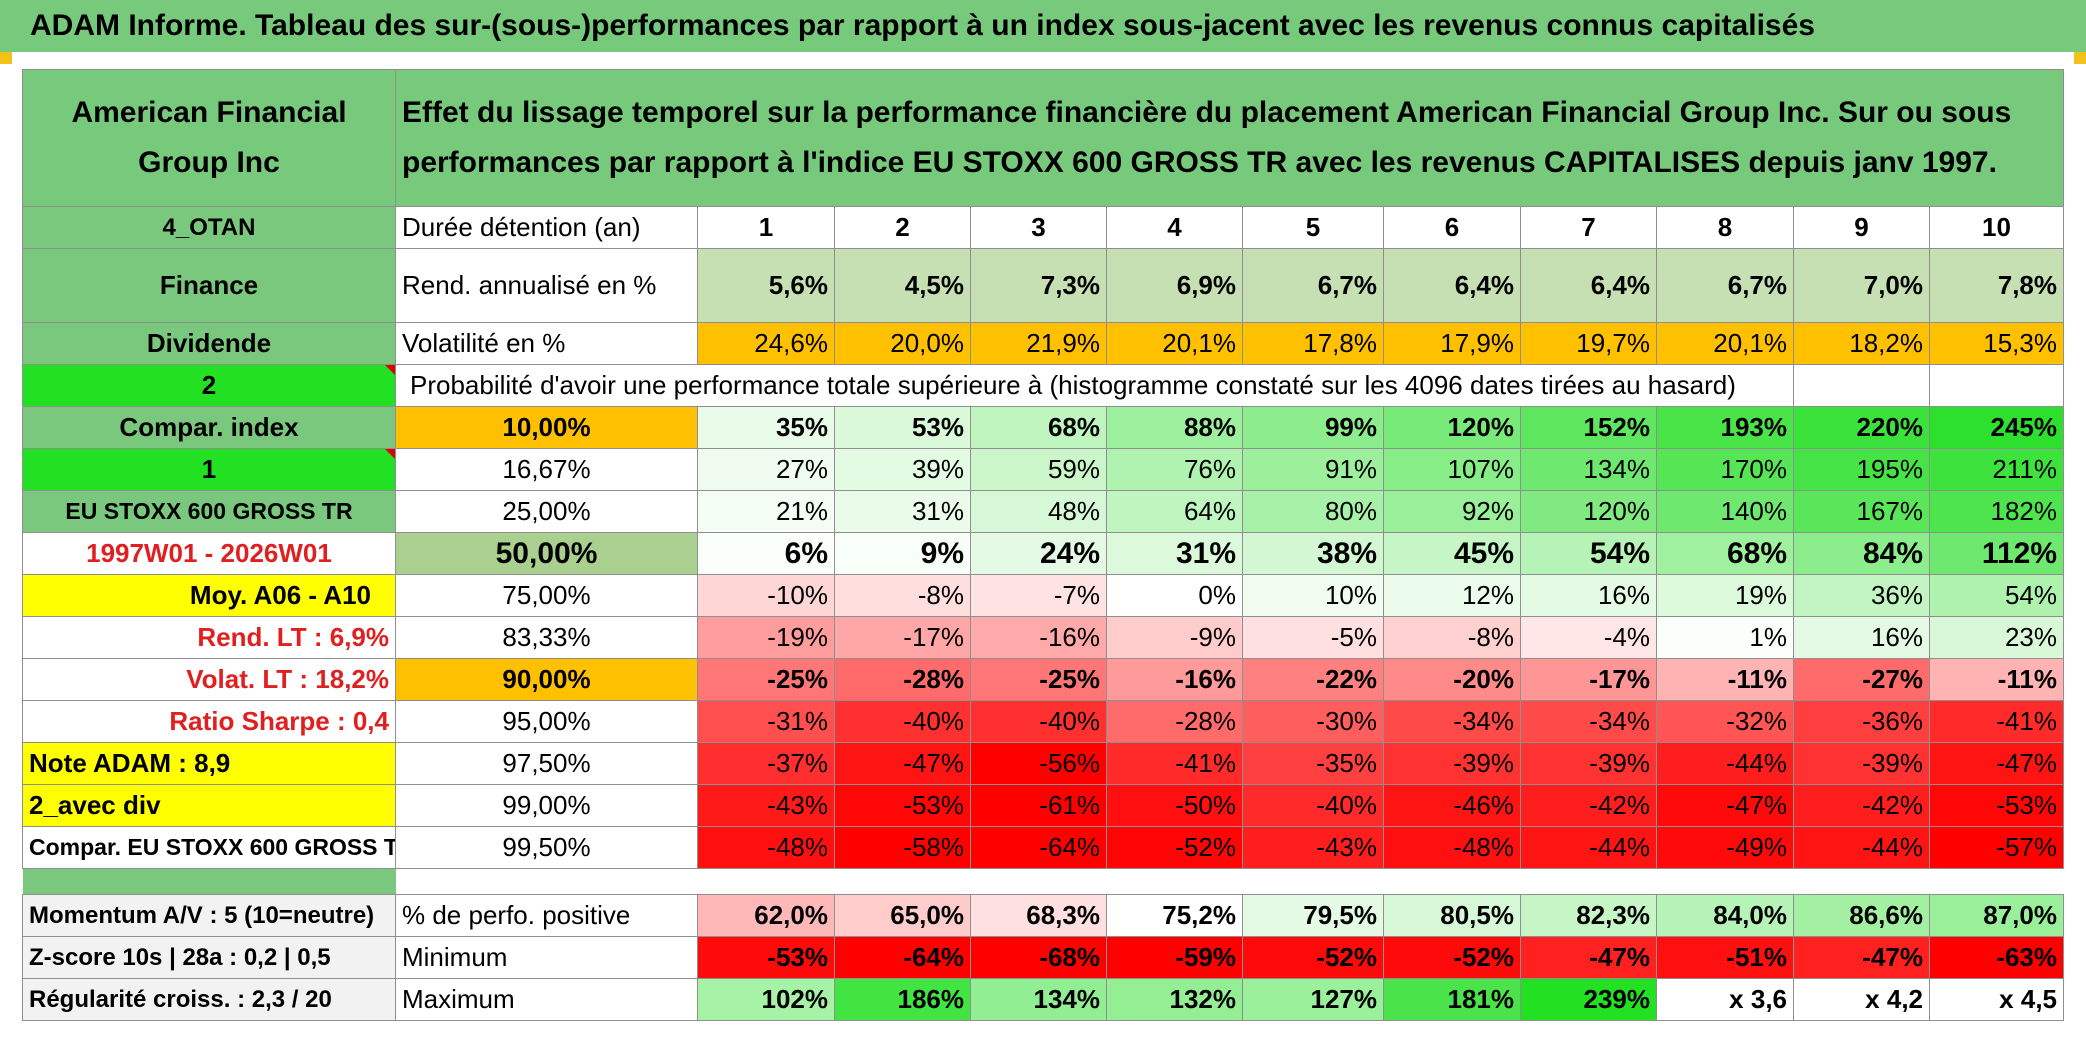  I want to click on percentile-value-cell: 12%, so click(1452, 595).